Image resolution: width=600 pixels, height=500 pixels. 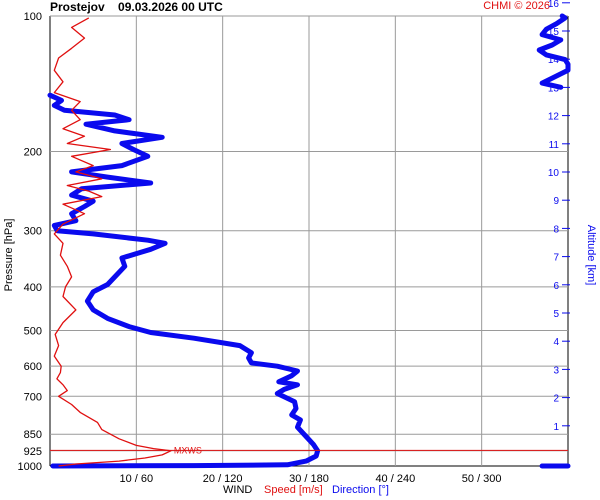 I want to click on altitude-tick-label: 8, so click(x=556, y=229).